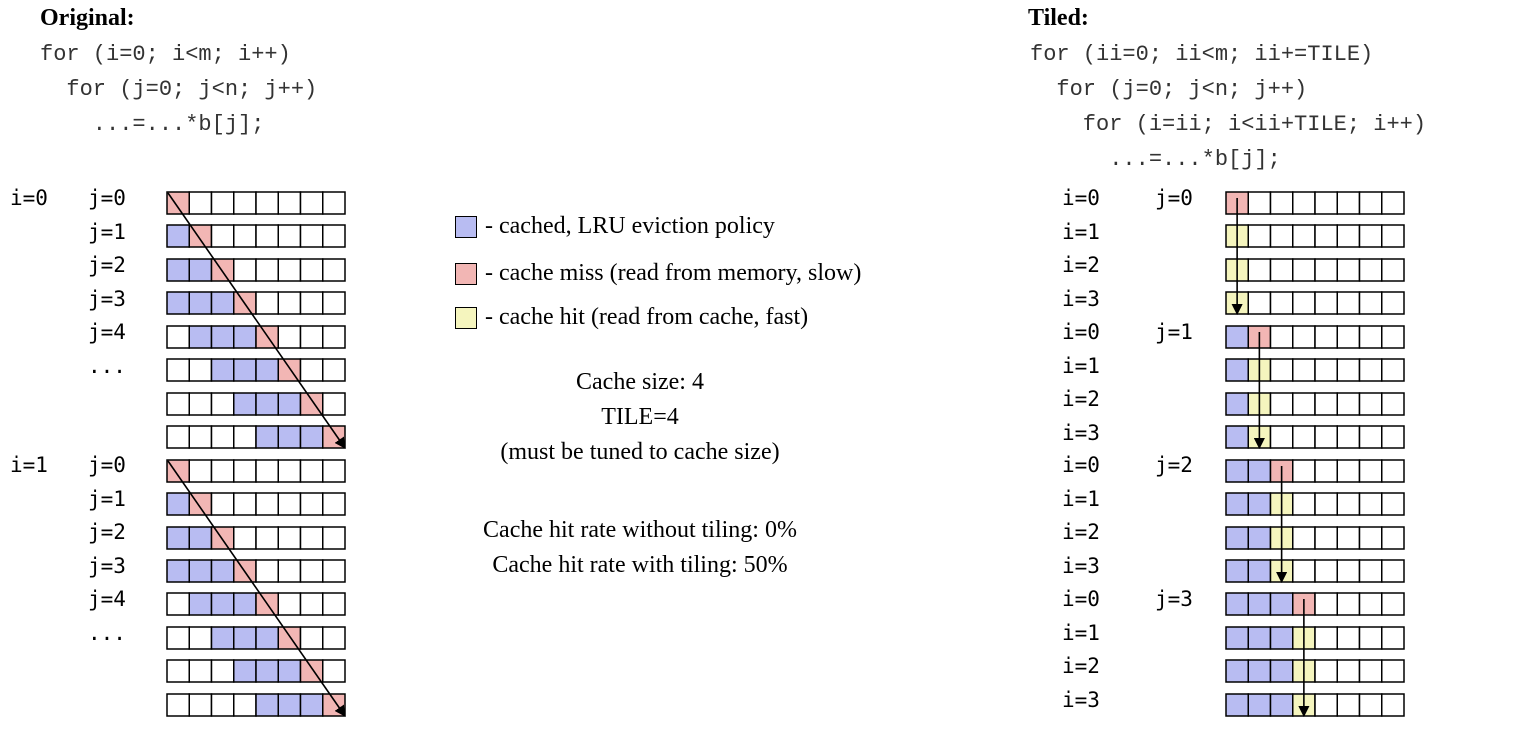  What do you see at coordinates (640, 530) in the screenshot?
I see `hit-rate-without: Cache hit rate without tiling: 0%` at bounding box center [640, 530].